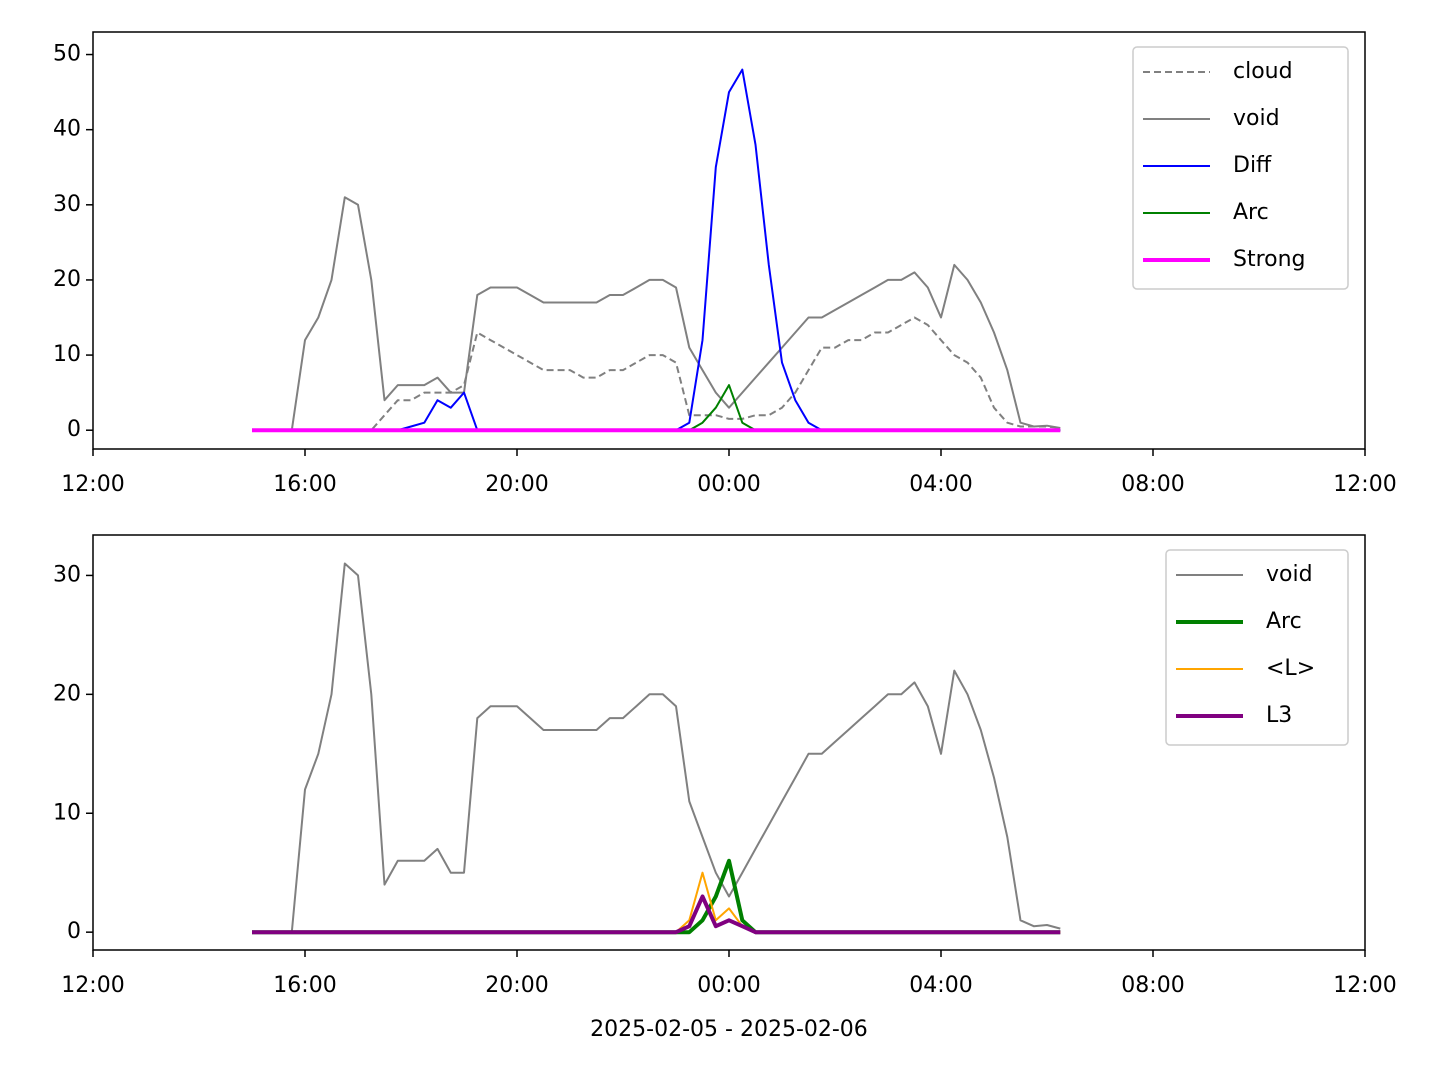  Describe the element at coordinates (729, 1029) in the screenshot. I see `x-axis-label: 2025-02-05 - 2025-02-06` at that location.